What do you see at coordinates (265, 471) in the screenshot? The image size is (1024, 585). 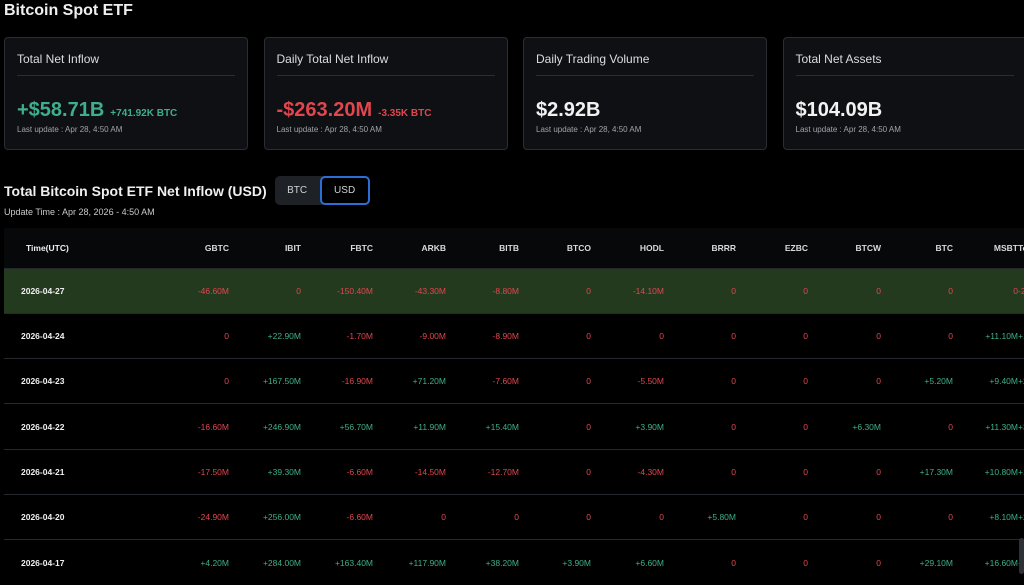 I see `flow-cell: +39.30M` at bounding box center [265, 471].